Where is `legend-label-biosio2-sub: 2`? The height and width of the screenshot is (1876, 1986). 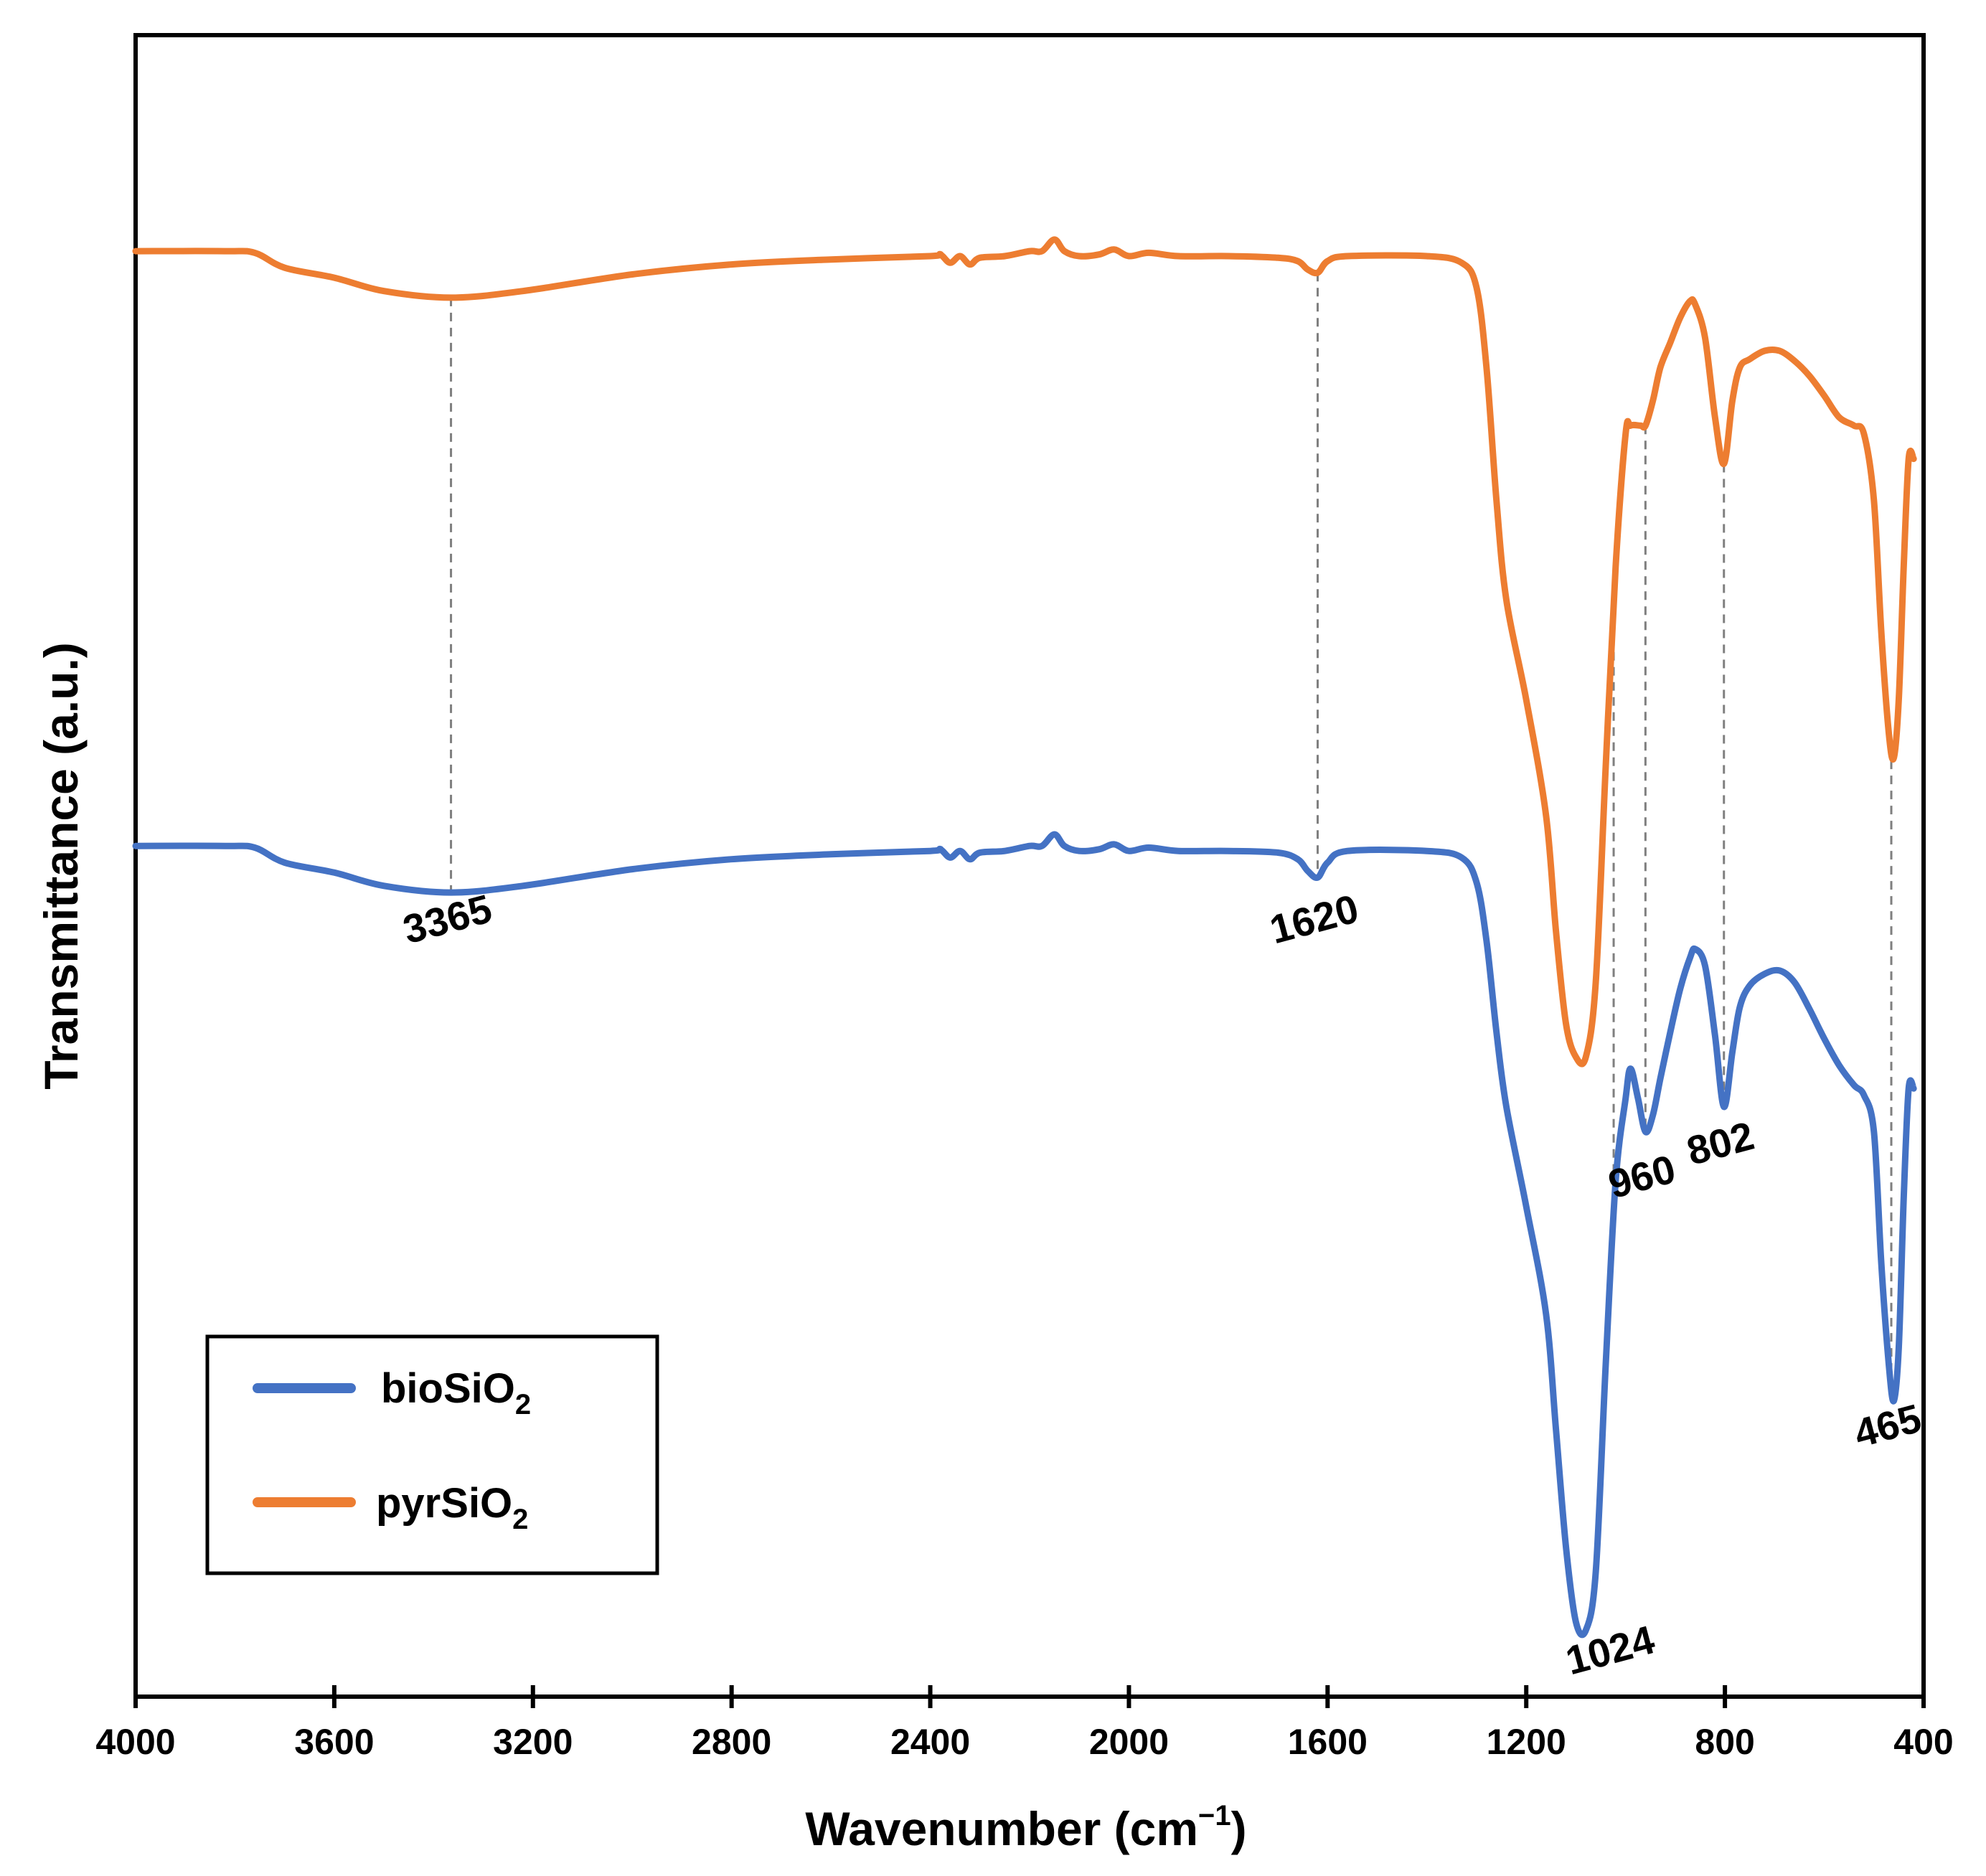 legend-label-biosio2-sub: 2 is located at coordinates (523, 1404).